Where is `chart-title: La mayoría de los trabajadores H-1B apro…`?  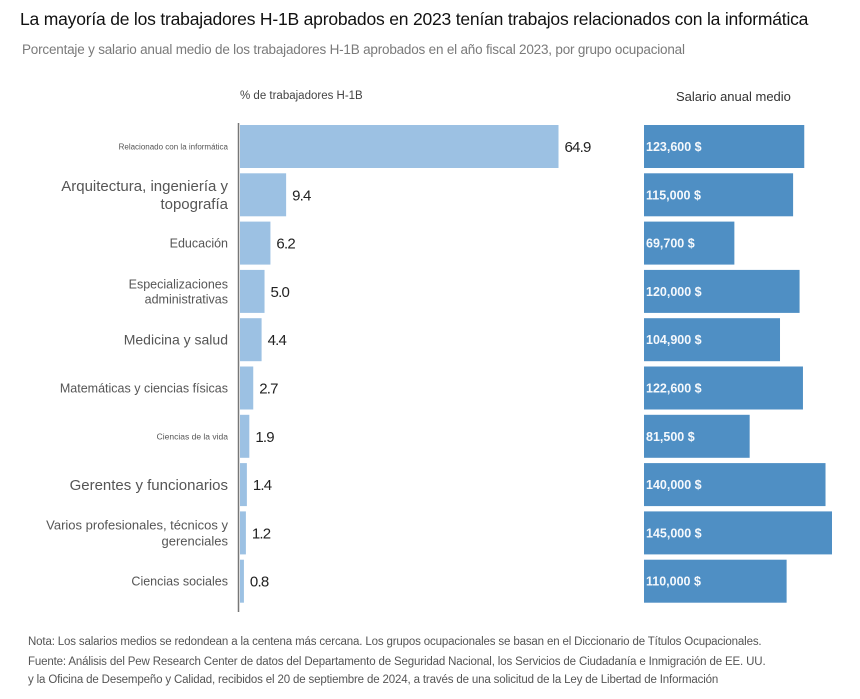 chart-title: La mayoría de los trabajadores H-1B apro… is located at coordinates (414, 19).